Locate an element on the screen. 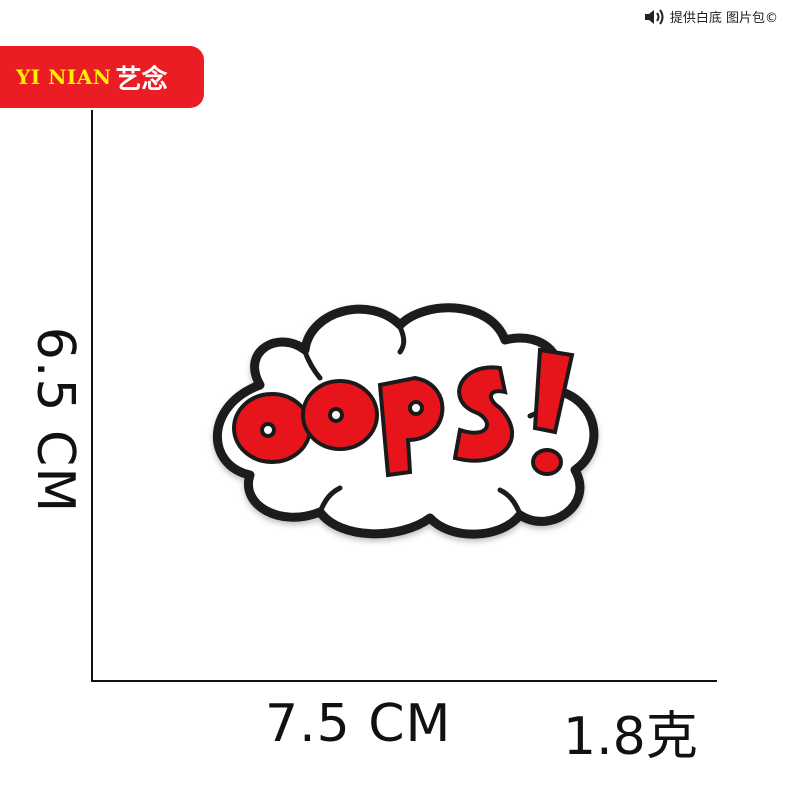 The height and width of the screenshot is (788, 788). oops-lettering is located at coordinates (403, 412).